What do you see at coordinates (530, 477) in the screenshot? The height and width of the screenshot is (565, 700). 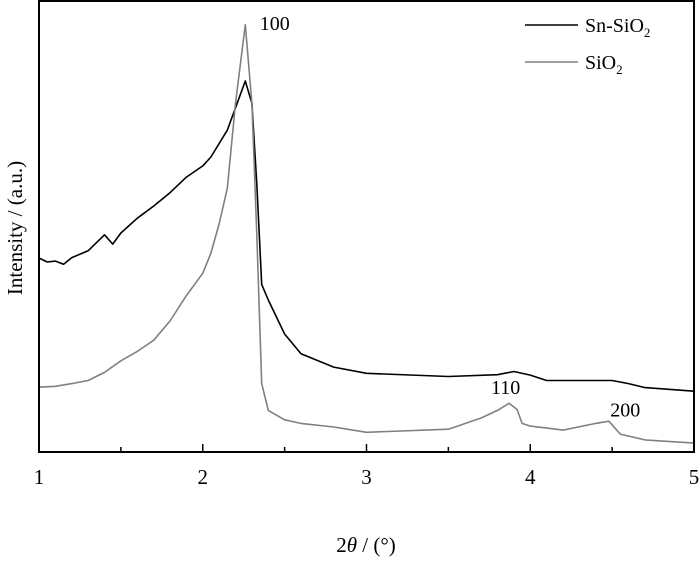 I see `x-tick-label: 4` at bounding box center [530, 477].